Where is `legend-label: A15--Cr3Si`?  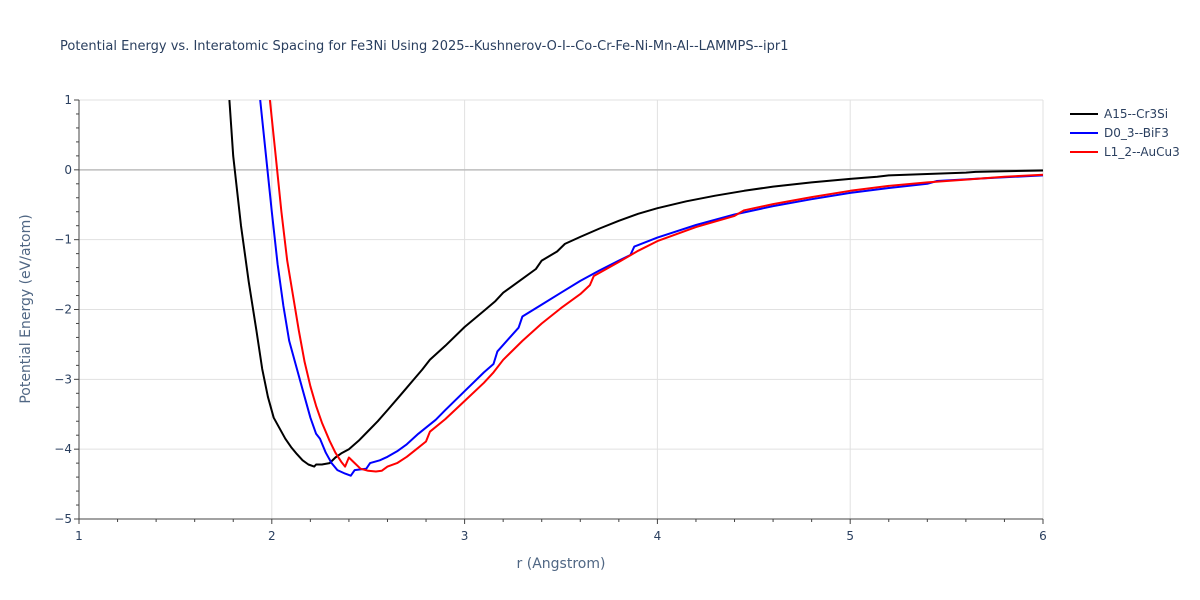 legend-label: A15--Cr3Si is located at coordinates (1136, 114).